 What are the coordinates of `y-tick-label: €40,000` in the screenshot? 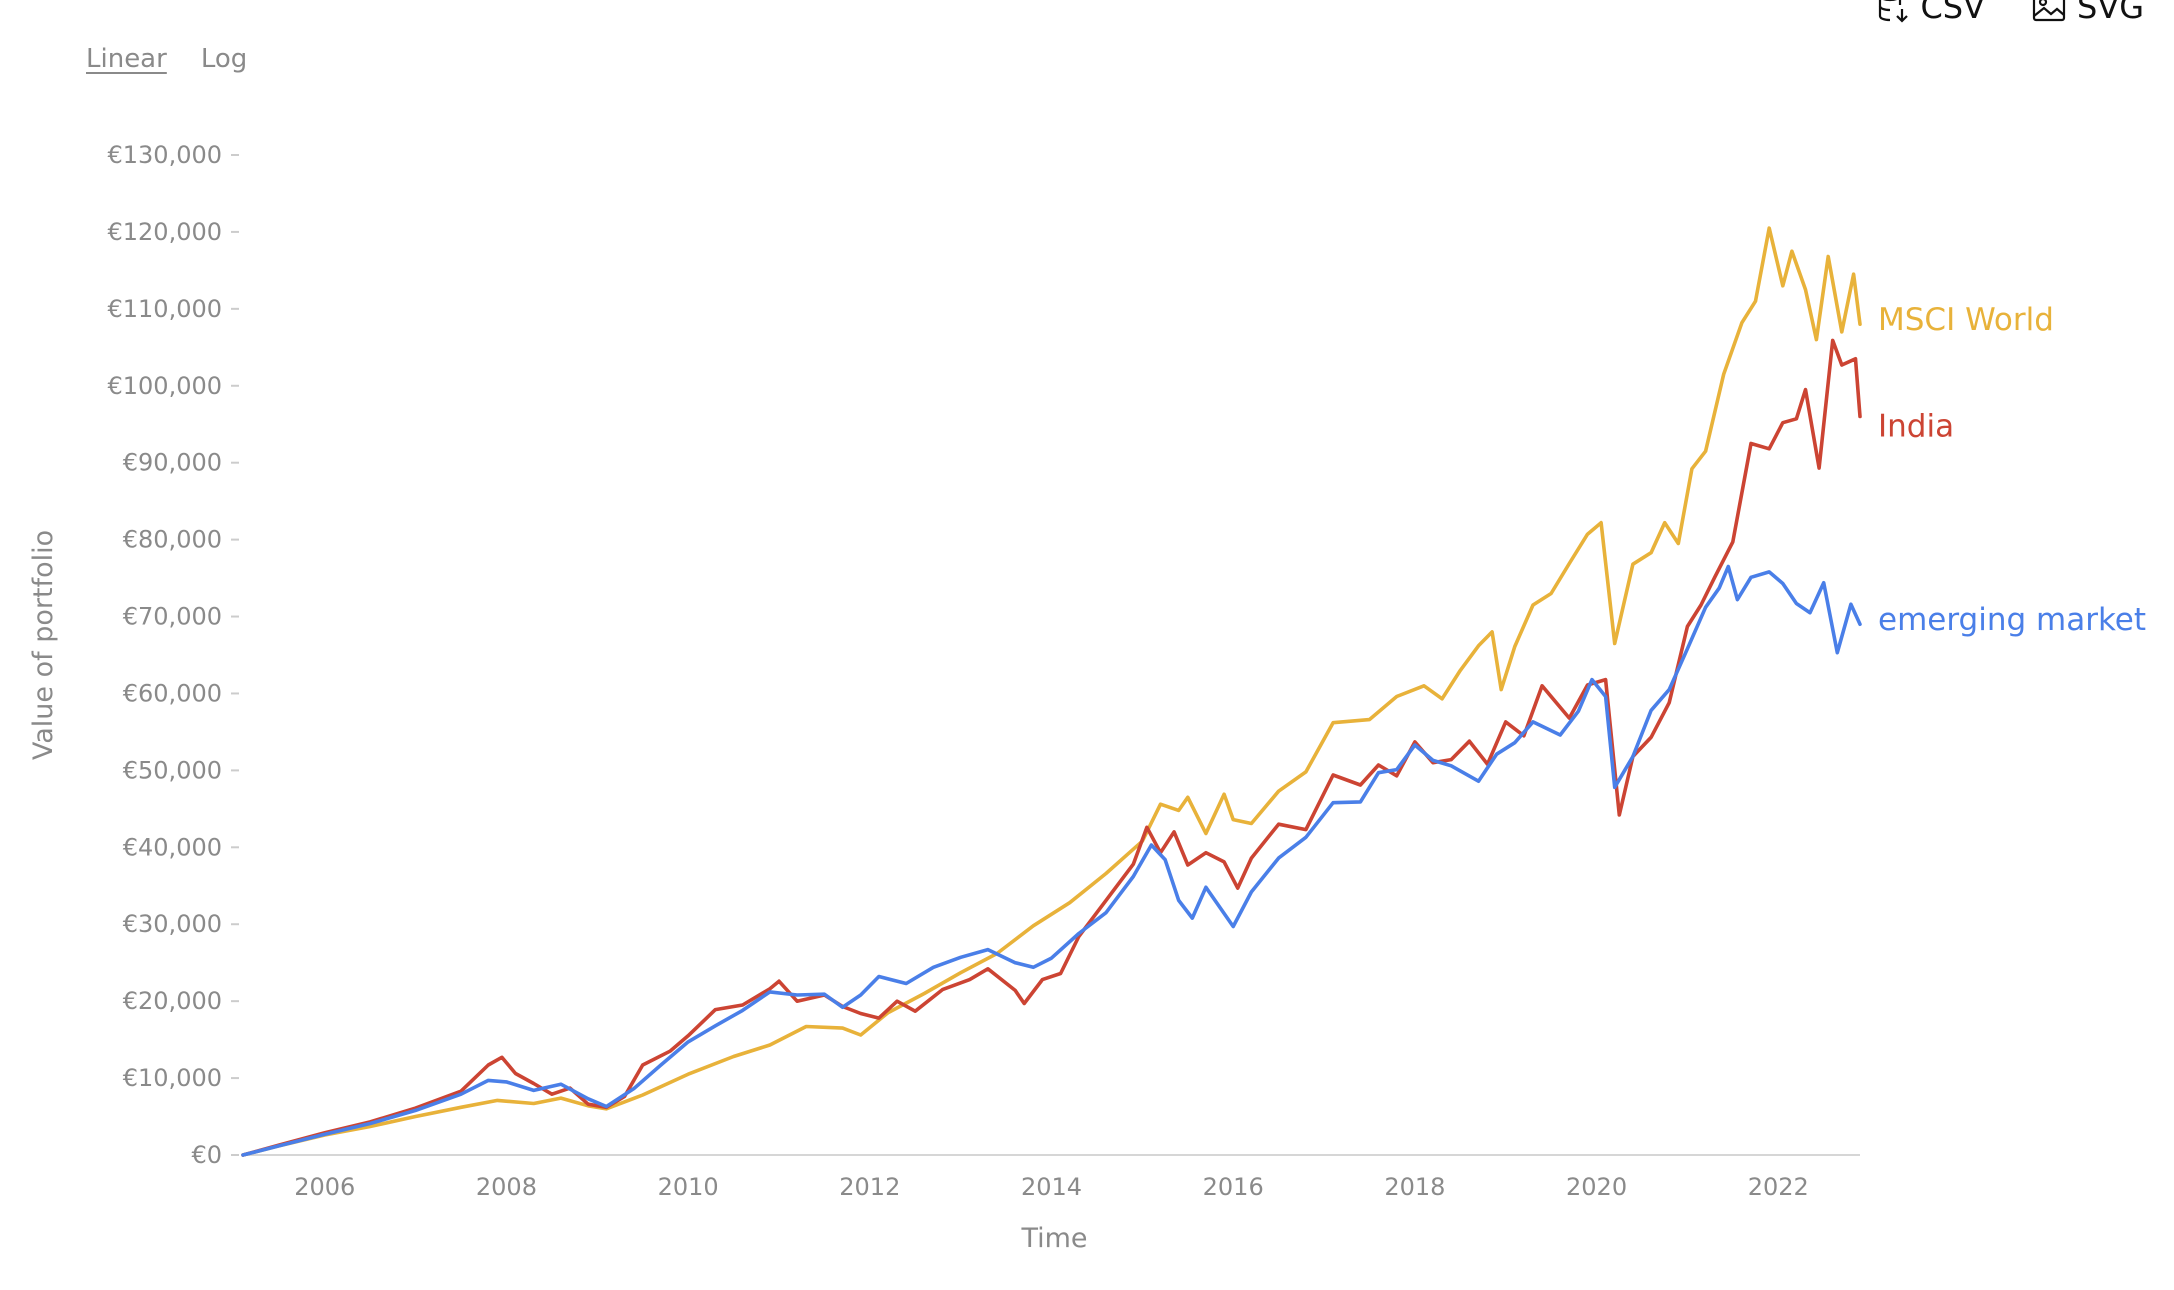 It's located at (172, 847).